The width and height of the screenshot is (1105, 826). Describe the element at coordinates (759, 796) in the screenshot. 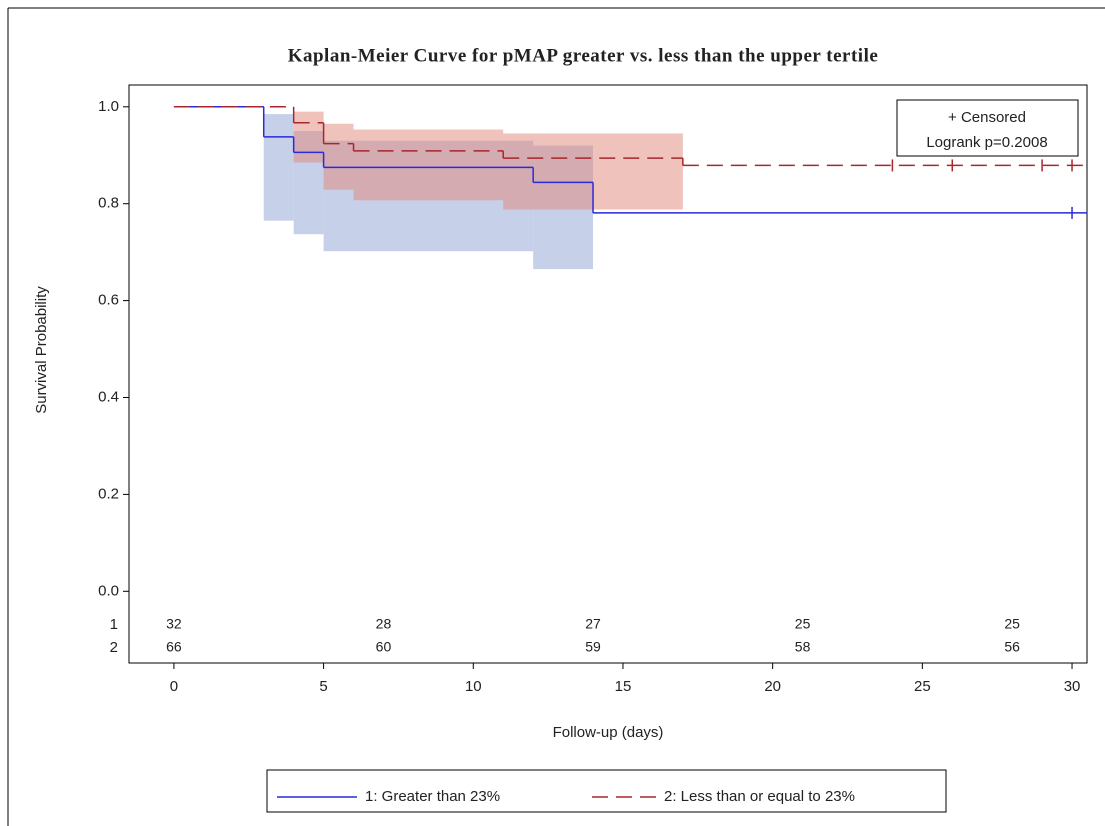

I see `legend-label: 2: Less than or equal to 23%` at that location.